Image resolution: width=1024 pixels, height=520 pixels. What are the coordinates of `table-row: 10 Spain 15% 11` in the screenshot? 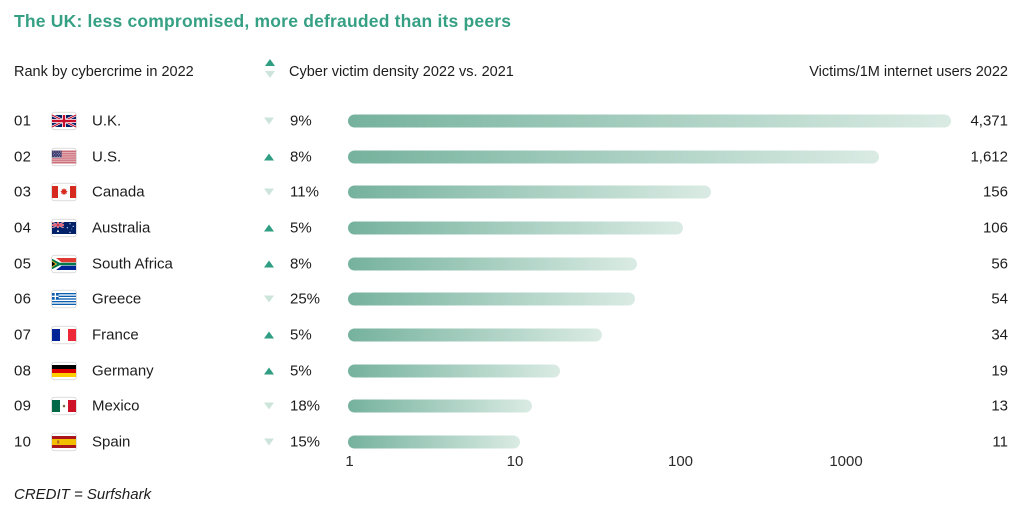 It's located at (512, 442).